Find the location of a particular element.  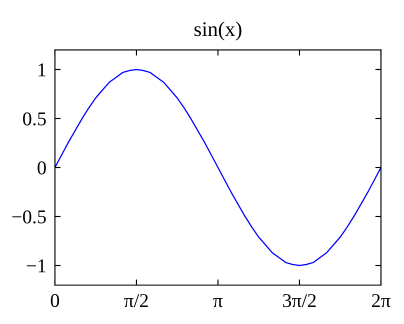

y-tick-label: 0 is located at coordinates (42, 167).